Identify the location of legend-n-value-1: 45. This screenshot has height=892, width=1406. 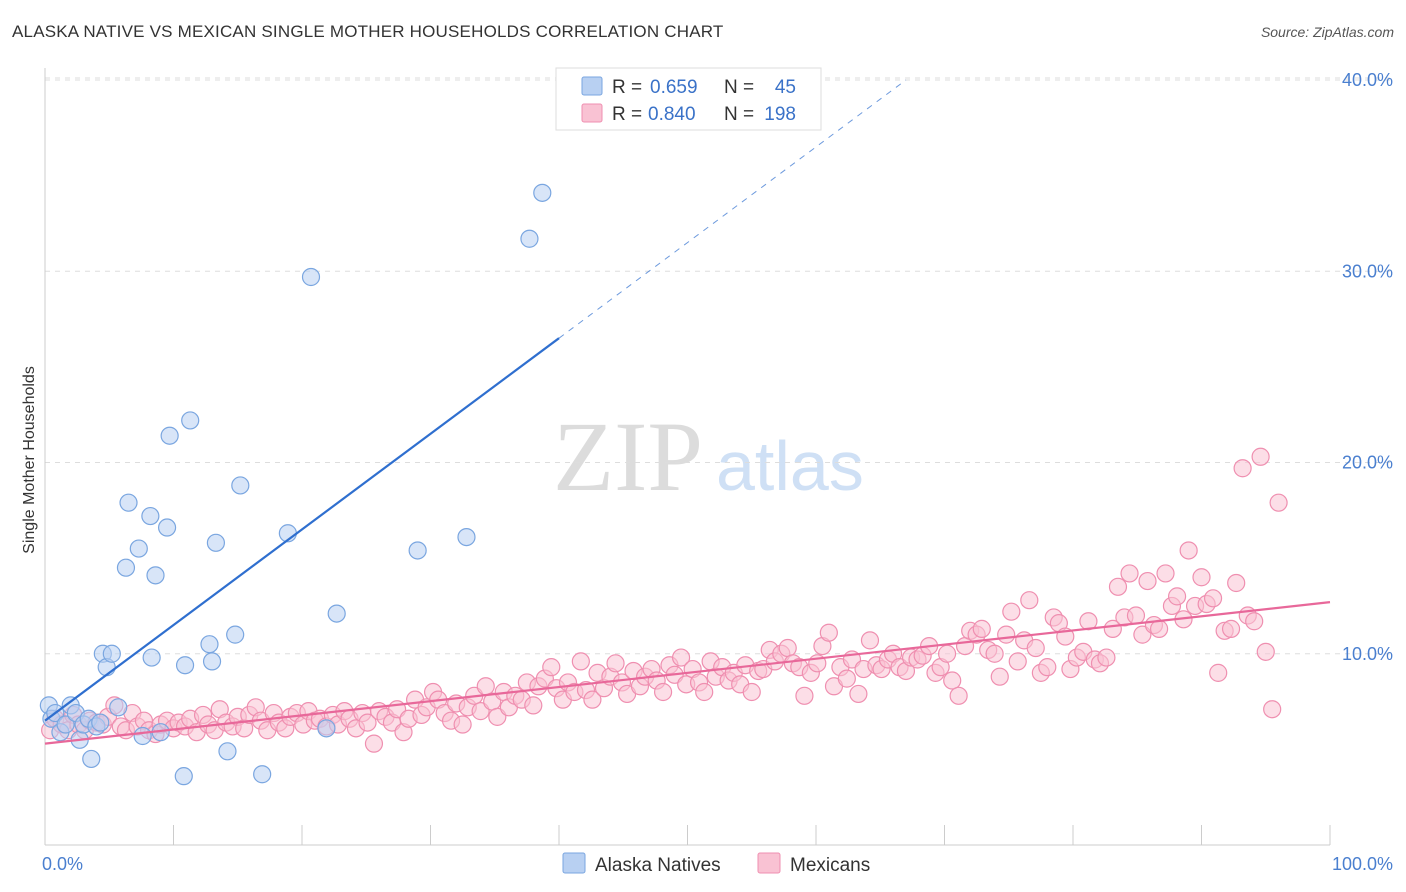
(785, 87).